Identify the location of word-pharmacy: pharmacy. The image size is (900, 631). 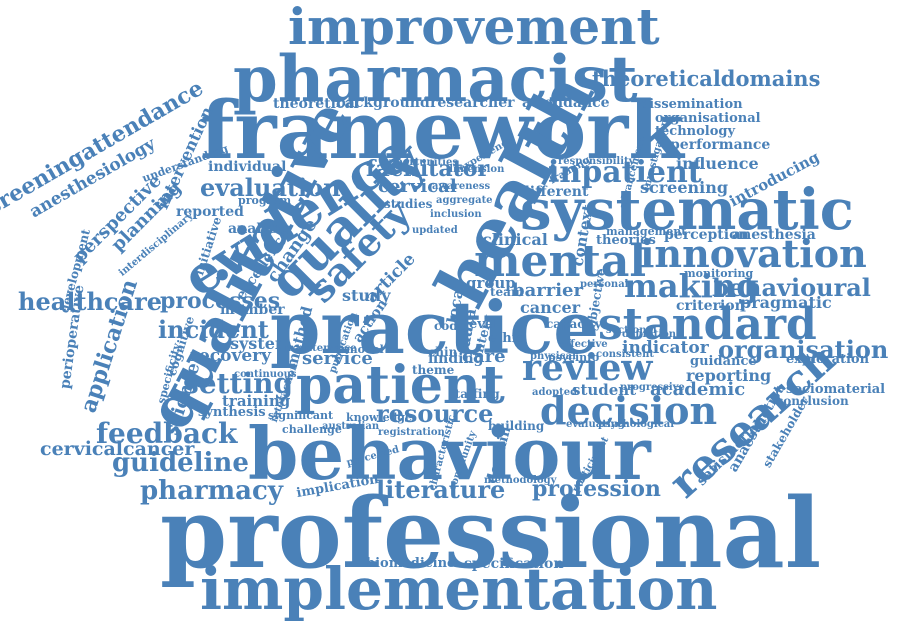
(211, 491).